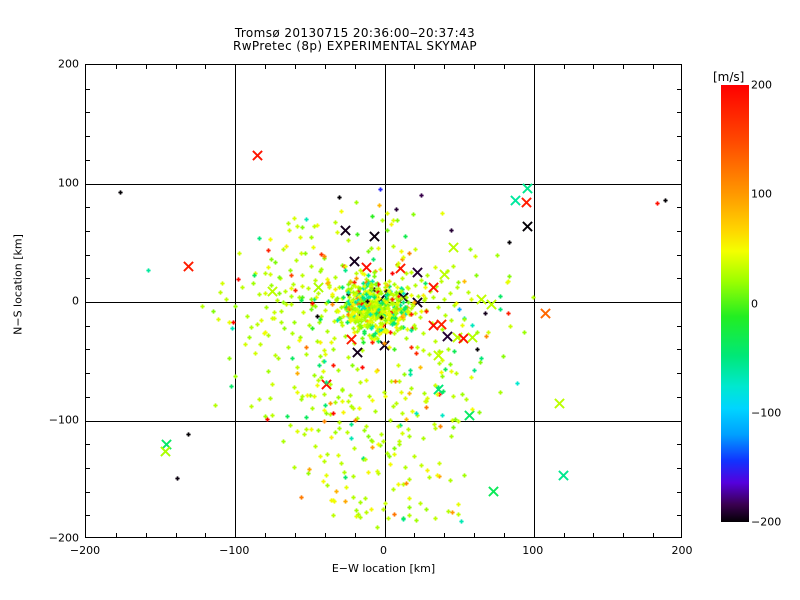 This screenshot has height=600, width=800. Describe the element at coordinates (682, 550) in the screenshot. I see `x-tick-label: 200` at that location.